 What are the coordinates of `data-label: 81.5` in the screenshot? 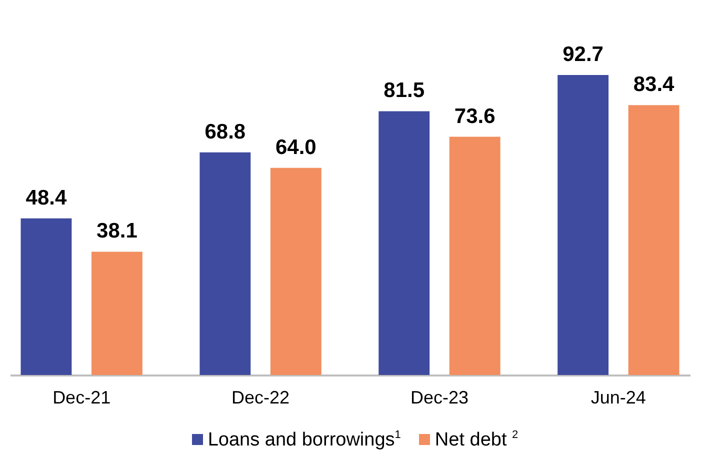 It's located at (404, 90).